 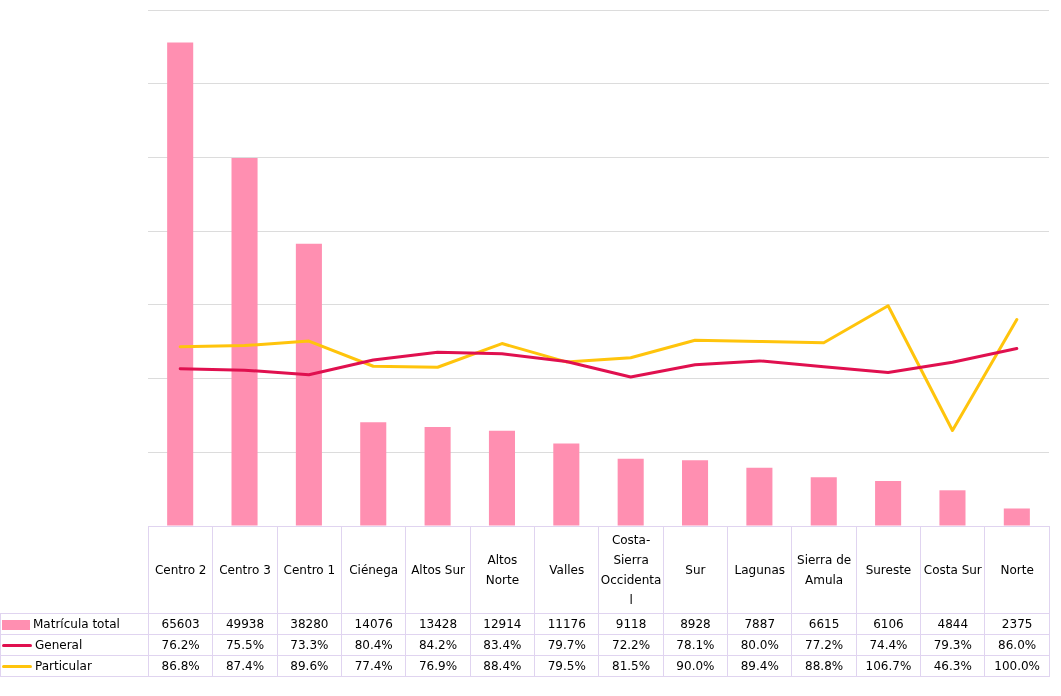 What do you see at coordinates (631, 645) in the screenshot?
I see `data-label: 72.2%` at bounding box center [631, 645].